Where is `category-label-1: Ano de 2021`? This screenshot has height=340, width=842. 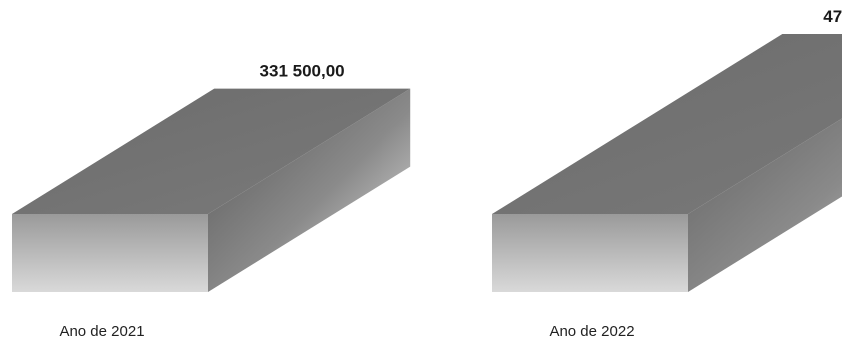
category-label-1: Ano de 2021 is located at coordinates (101, 331).